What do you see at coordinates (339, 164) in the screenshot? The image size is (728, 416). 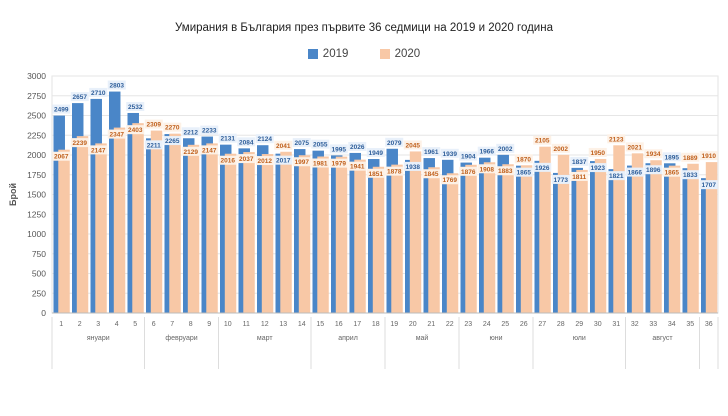 I see `data-label-2020: 1979` at bounding box center [339, 164].